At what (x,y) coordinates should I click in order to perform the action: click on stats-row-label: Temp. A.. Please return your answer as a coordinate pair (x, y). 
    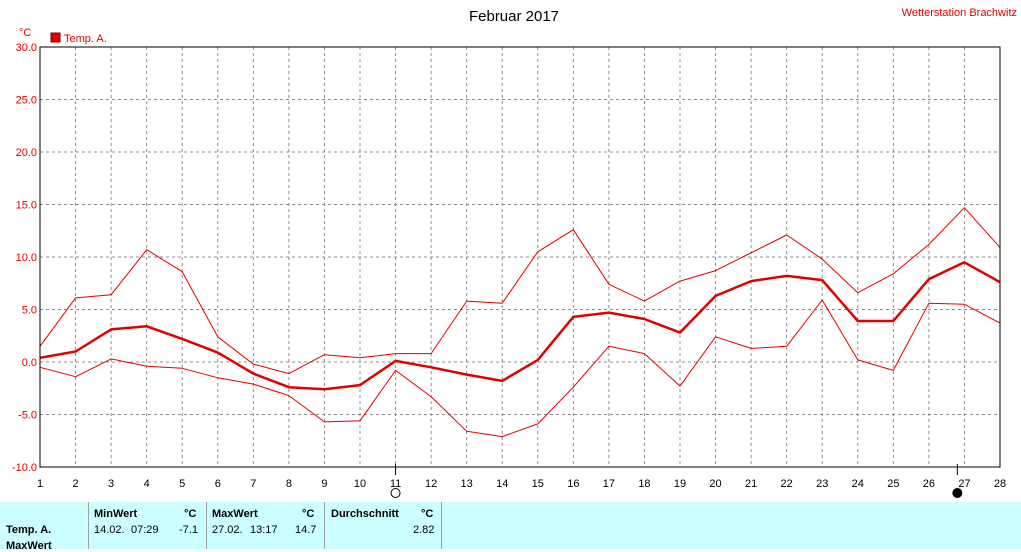
    Looking at the image, I should click on (29, 530).